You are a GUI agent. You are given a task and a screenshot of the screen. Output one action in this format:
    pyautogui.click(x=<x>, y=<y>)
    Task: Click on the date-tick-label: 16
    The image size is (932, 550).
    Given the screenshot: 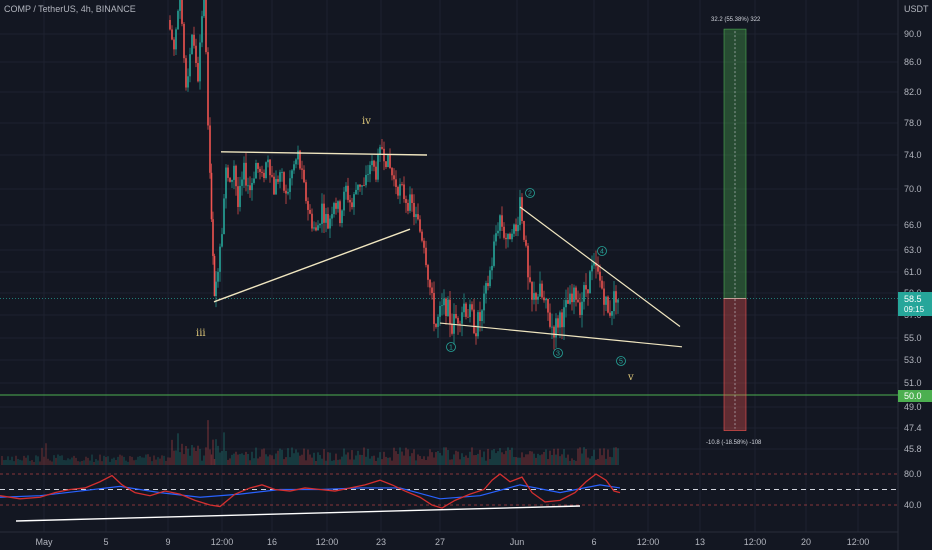 What is the action you would take?
    pyautogui.click(x=272, y=542)
    